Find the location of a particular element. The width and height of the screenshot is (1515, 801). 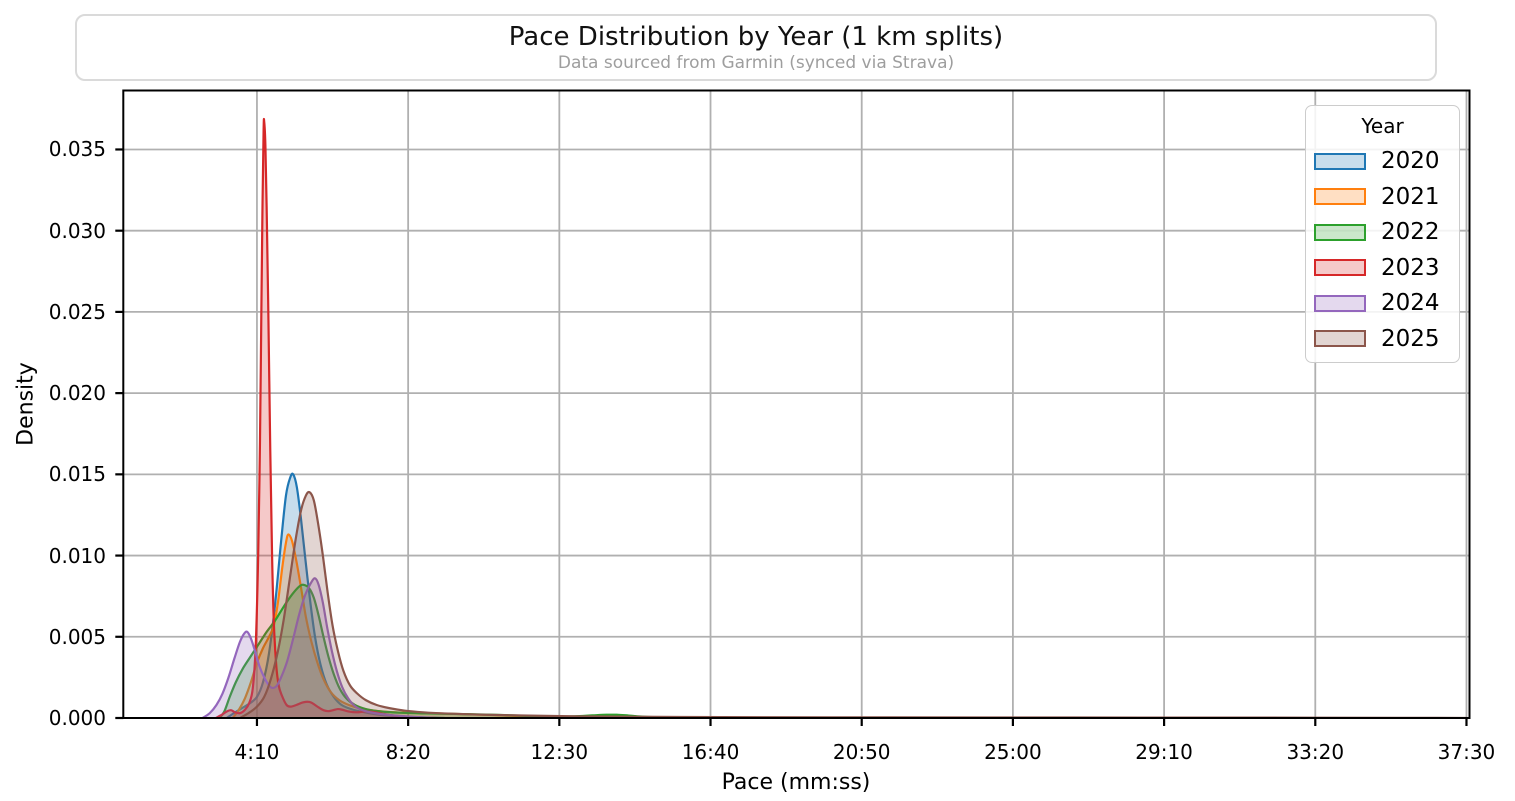

y-tick-label: 0.020 is located at coordinates (77, 393).